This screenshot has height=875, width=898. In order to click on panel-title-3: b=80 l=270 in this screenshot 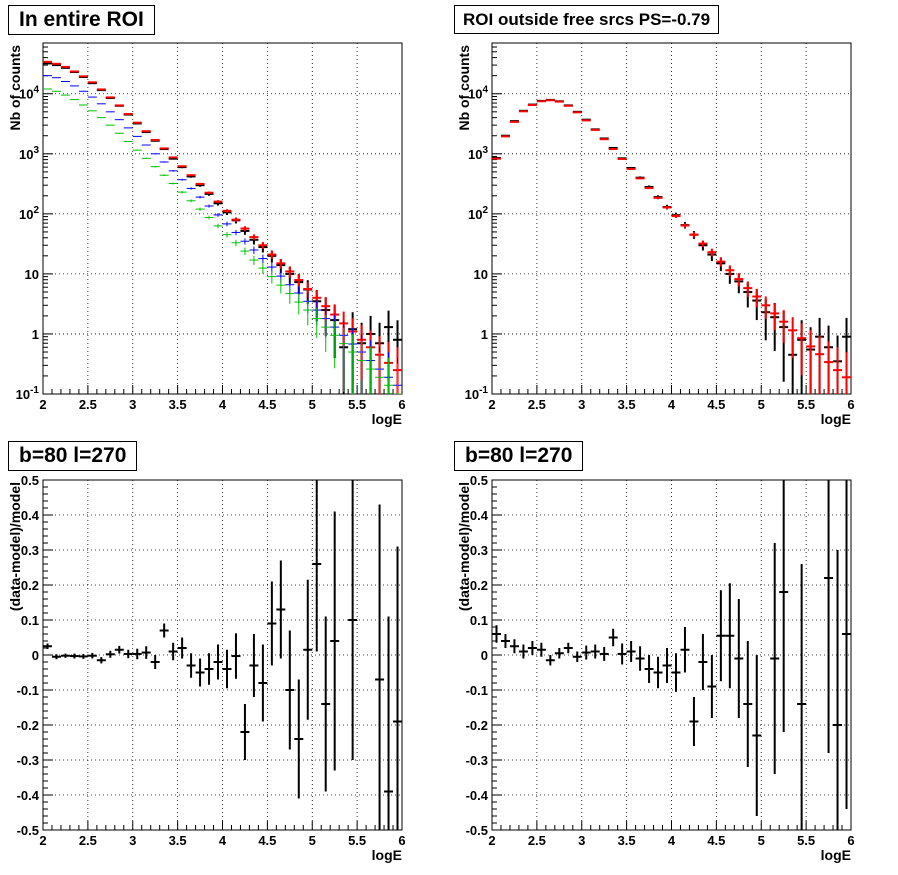, I will do `click(73, 456)`.